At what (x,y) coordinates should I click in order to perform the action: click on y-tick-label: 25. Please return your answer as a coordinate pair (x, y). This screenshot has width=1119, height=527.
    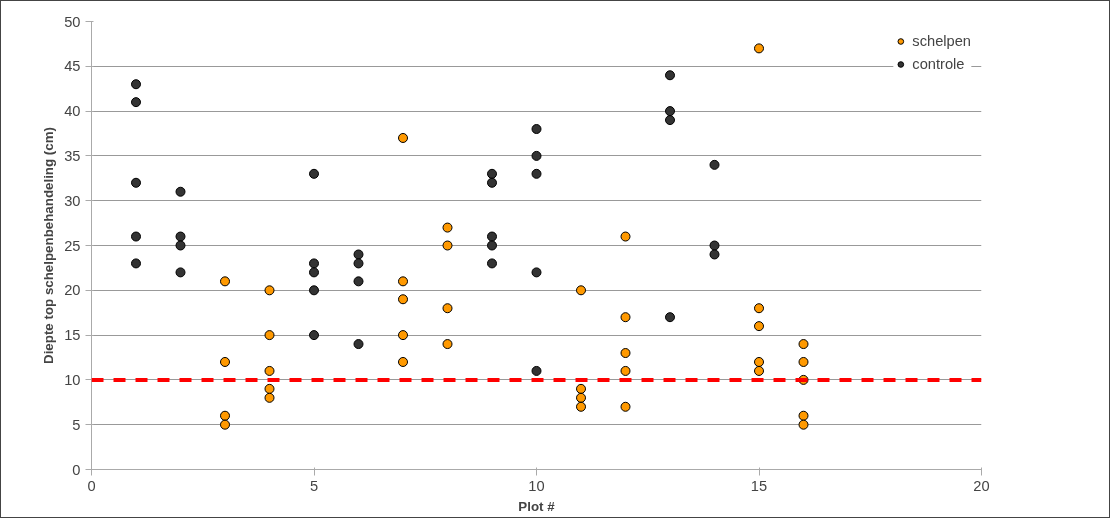
    Looking at the image, I should click on (72, 245).